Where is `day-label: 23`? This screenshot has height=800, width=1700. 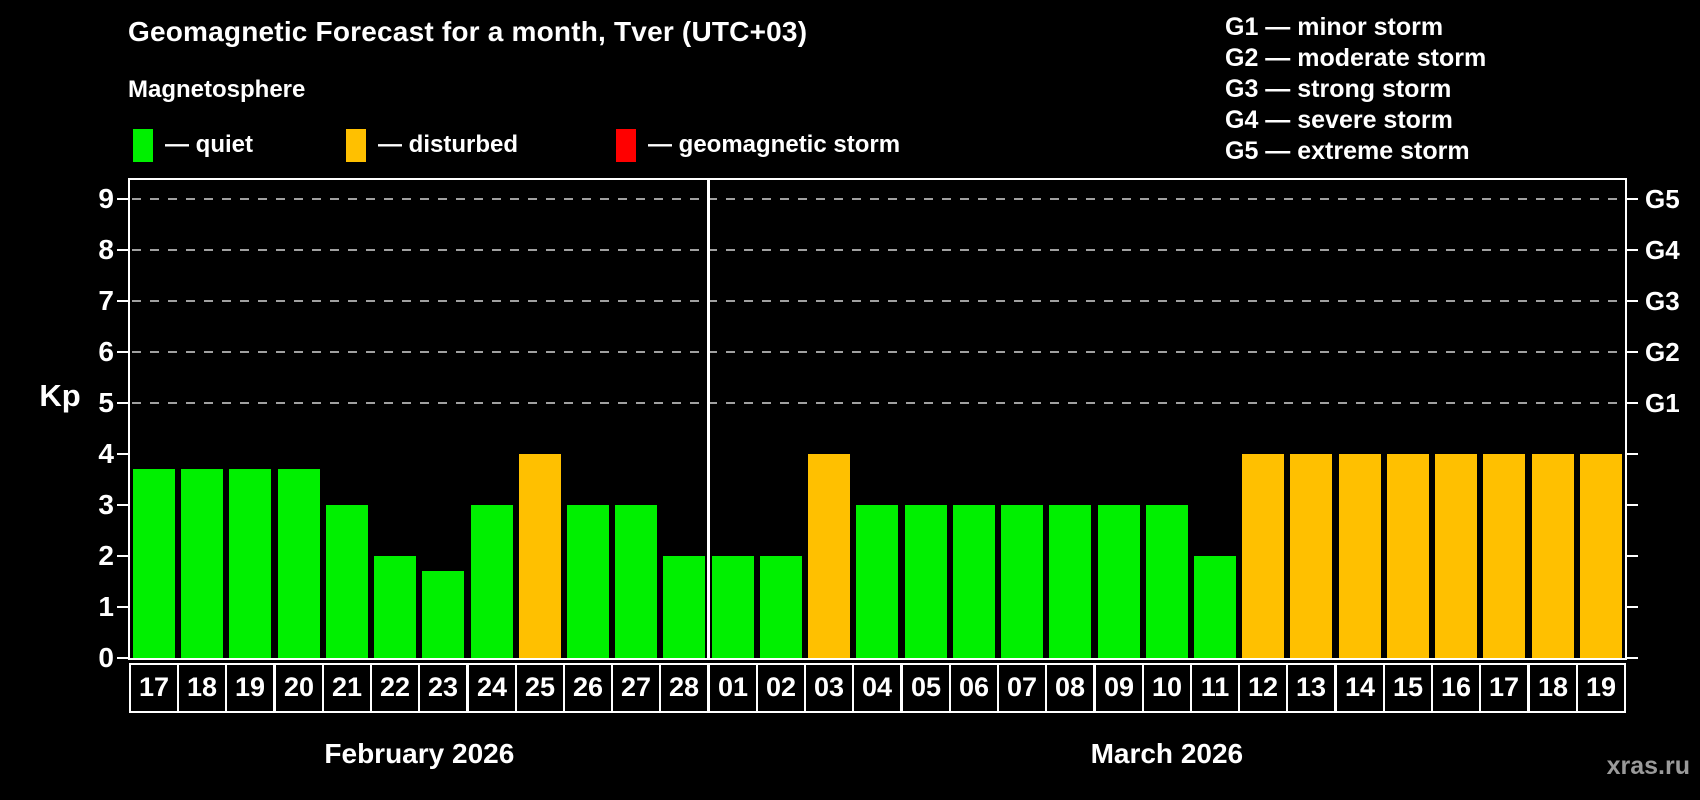
day-label: 23 is located at coordinates (443, 688).